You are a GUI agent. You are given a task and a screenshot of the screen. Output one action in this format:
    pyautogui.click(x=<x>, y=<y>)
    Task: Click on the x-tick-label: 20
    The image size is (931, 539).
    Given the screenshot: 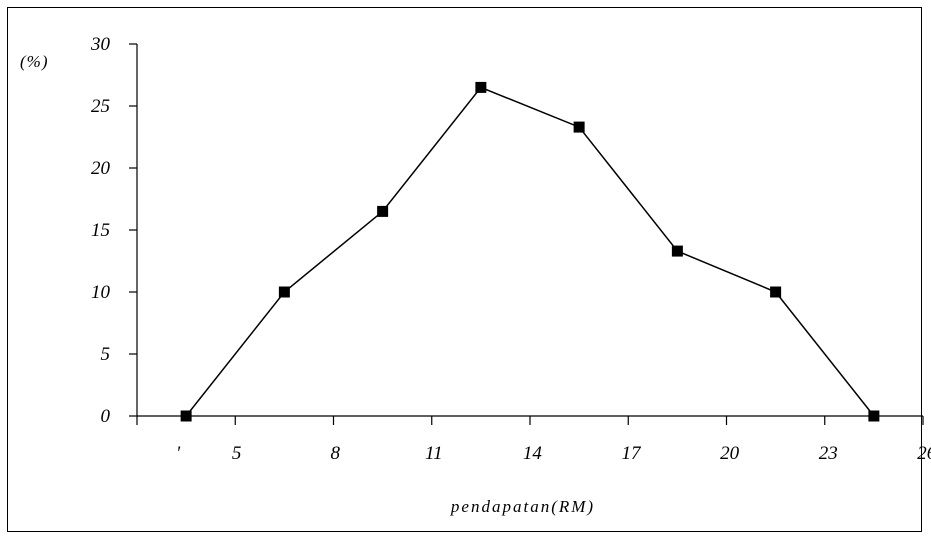 What is the action you would take?
    pyautogui.click(x=730, y=453)
    